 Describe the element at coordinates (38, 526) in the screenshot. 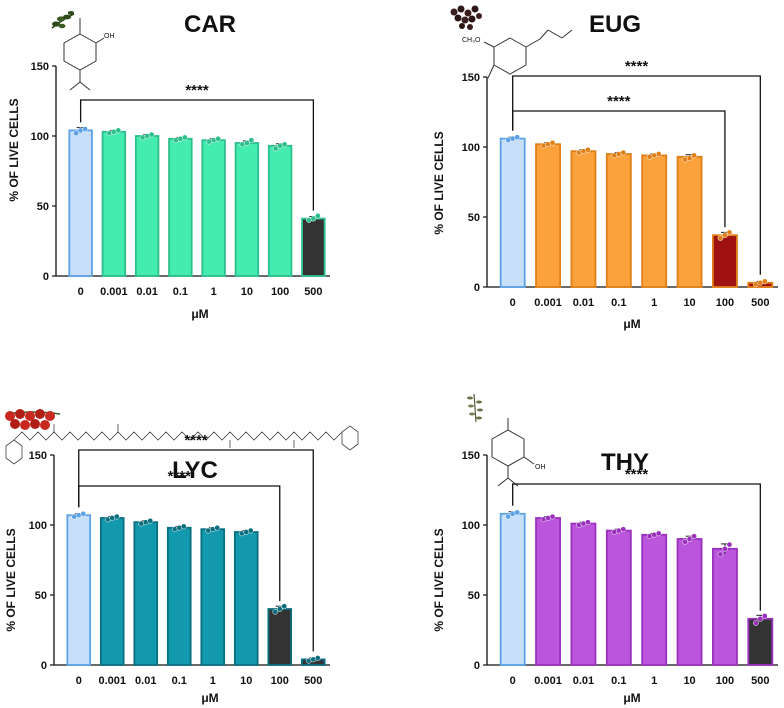

I see `y-tick-label: 100` at that location.